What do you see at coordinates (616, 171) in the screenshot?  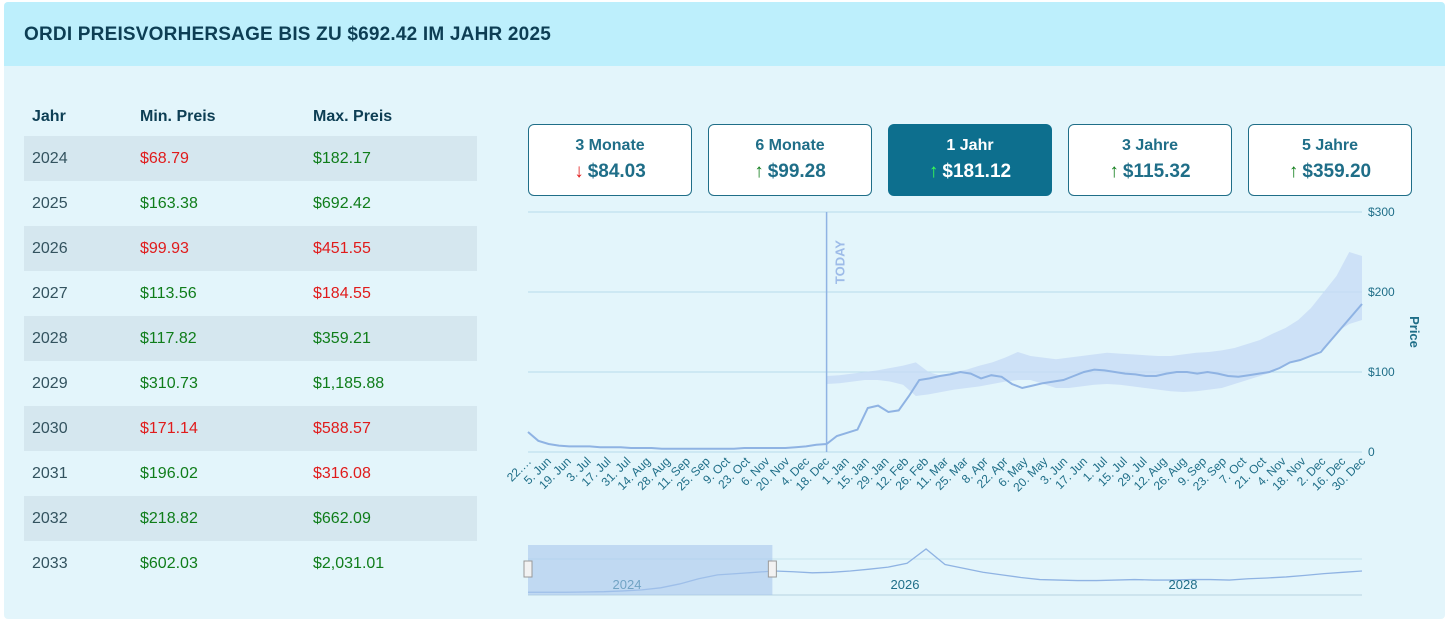 I see `tab-value: $84.03` at bounding box center [616, 171].